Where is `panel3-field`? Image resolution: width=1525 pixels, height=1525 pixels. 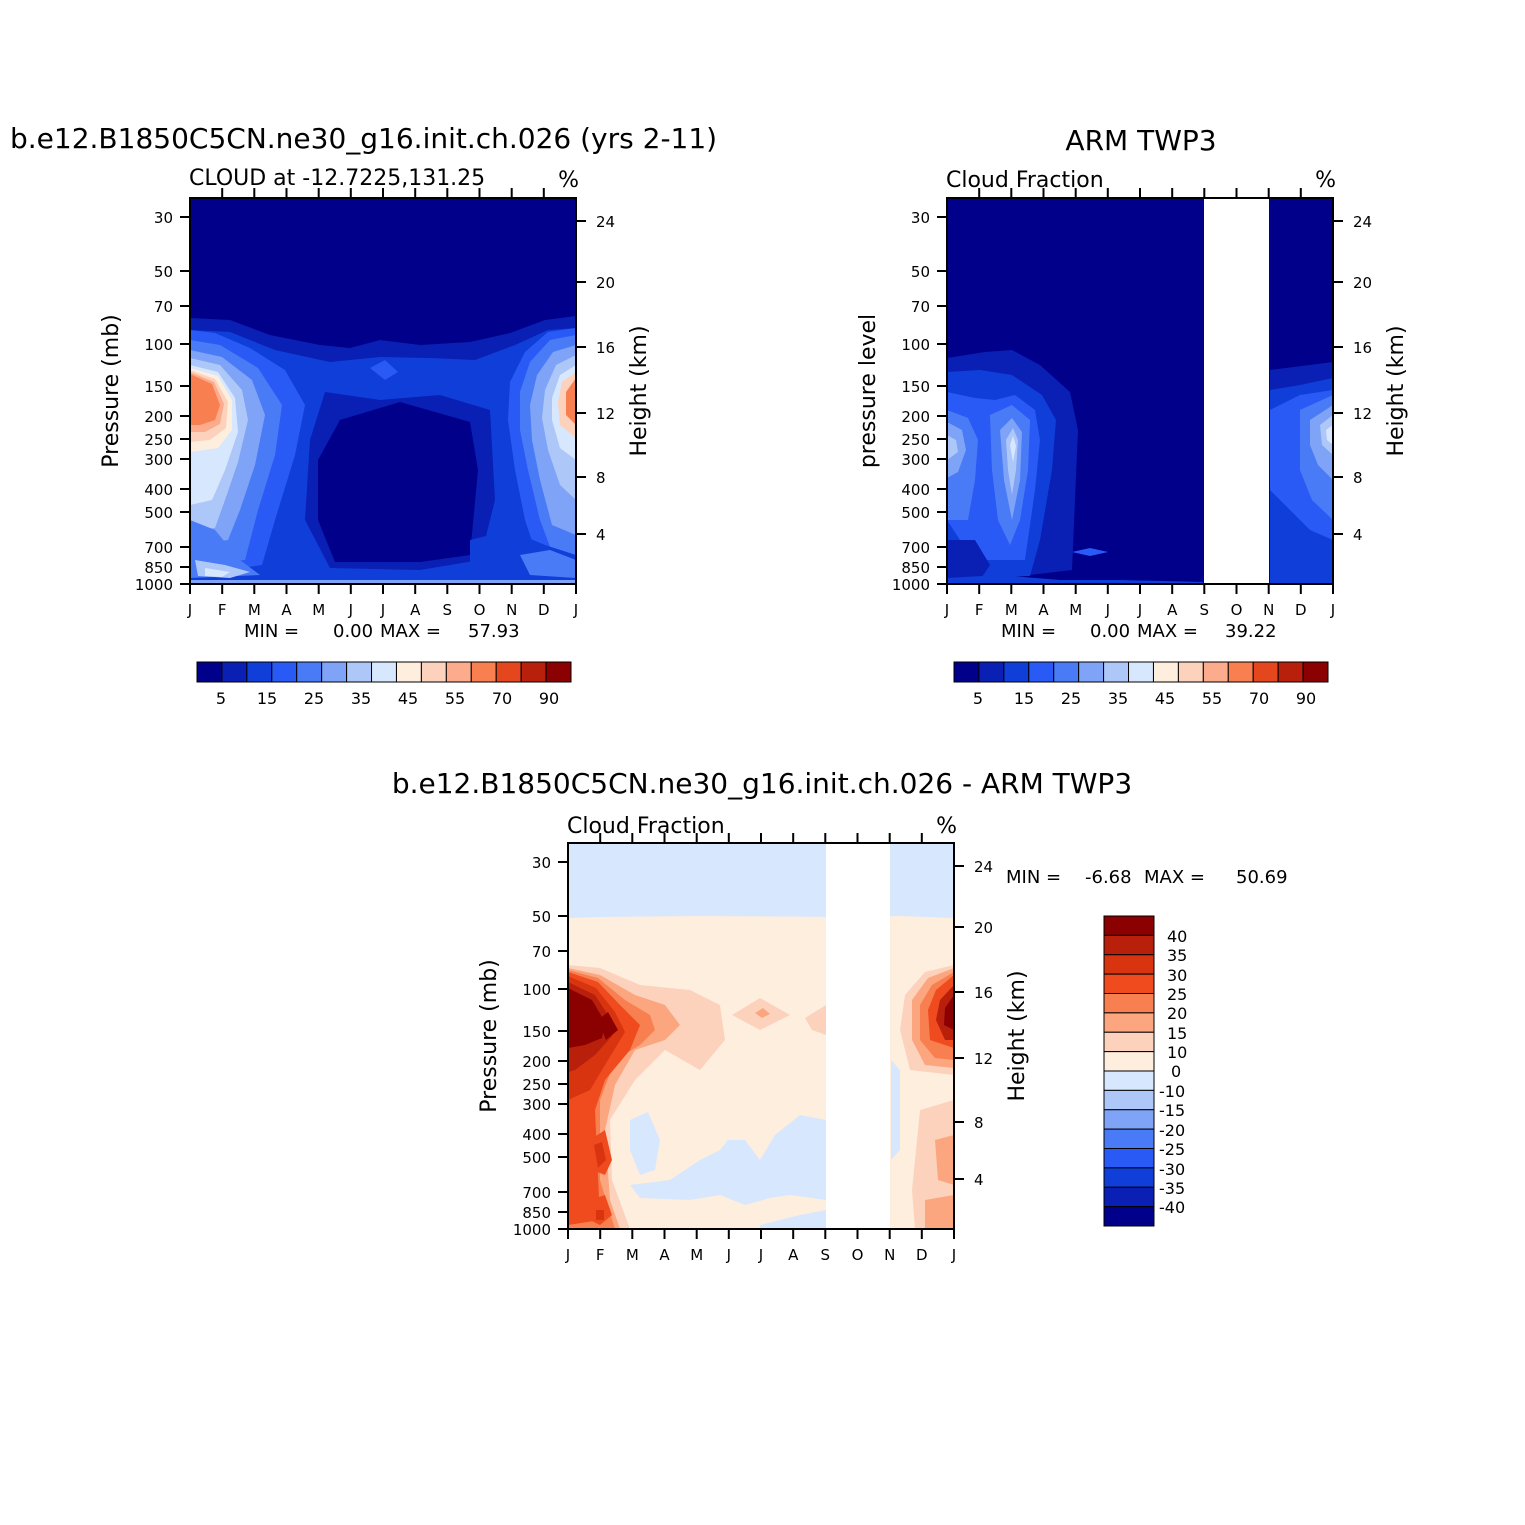 panel3-field is located at coordinates (761, 1036).